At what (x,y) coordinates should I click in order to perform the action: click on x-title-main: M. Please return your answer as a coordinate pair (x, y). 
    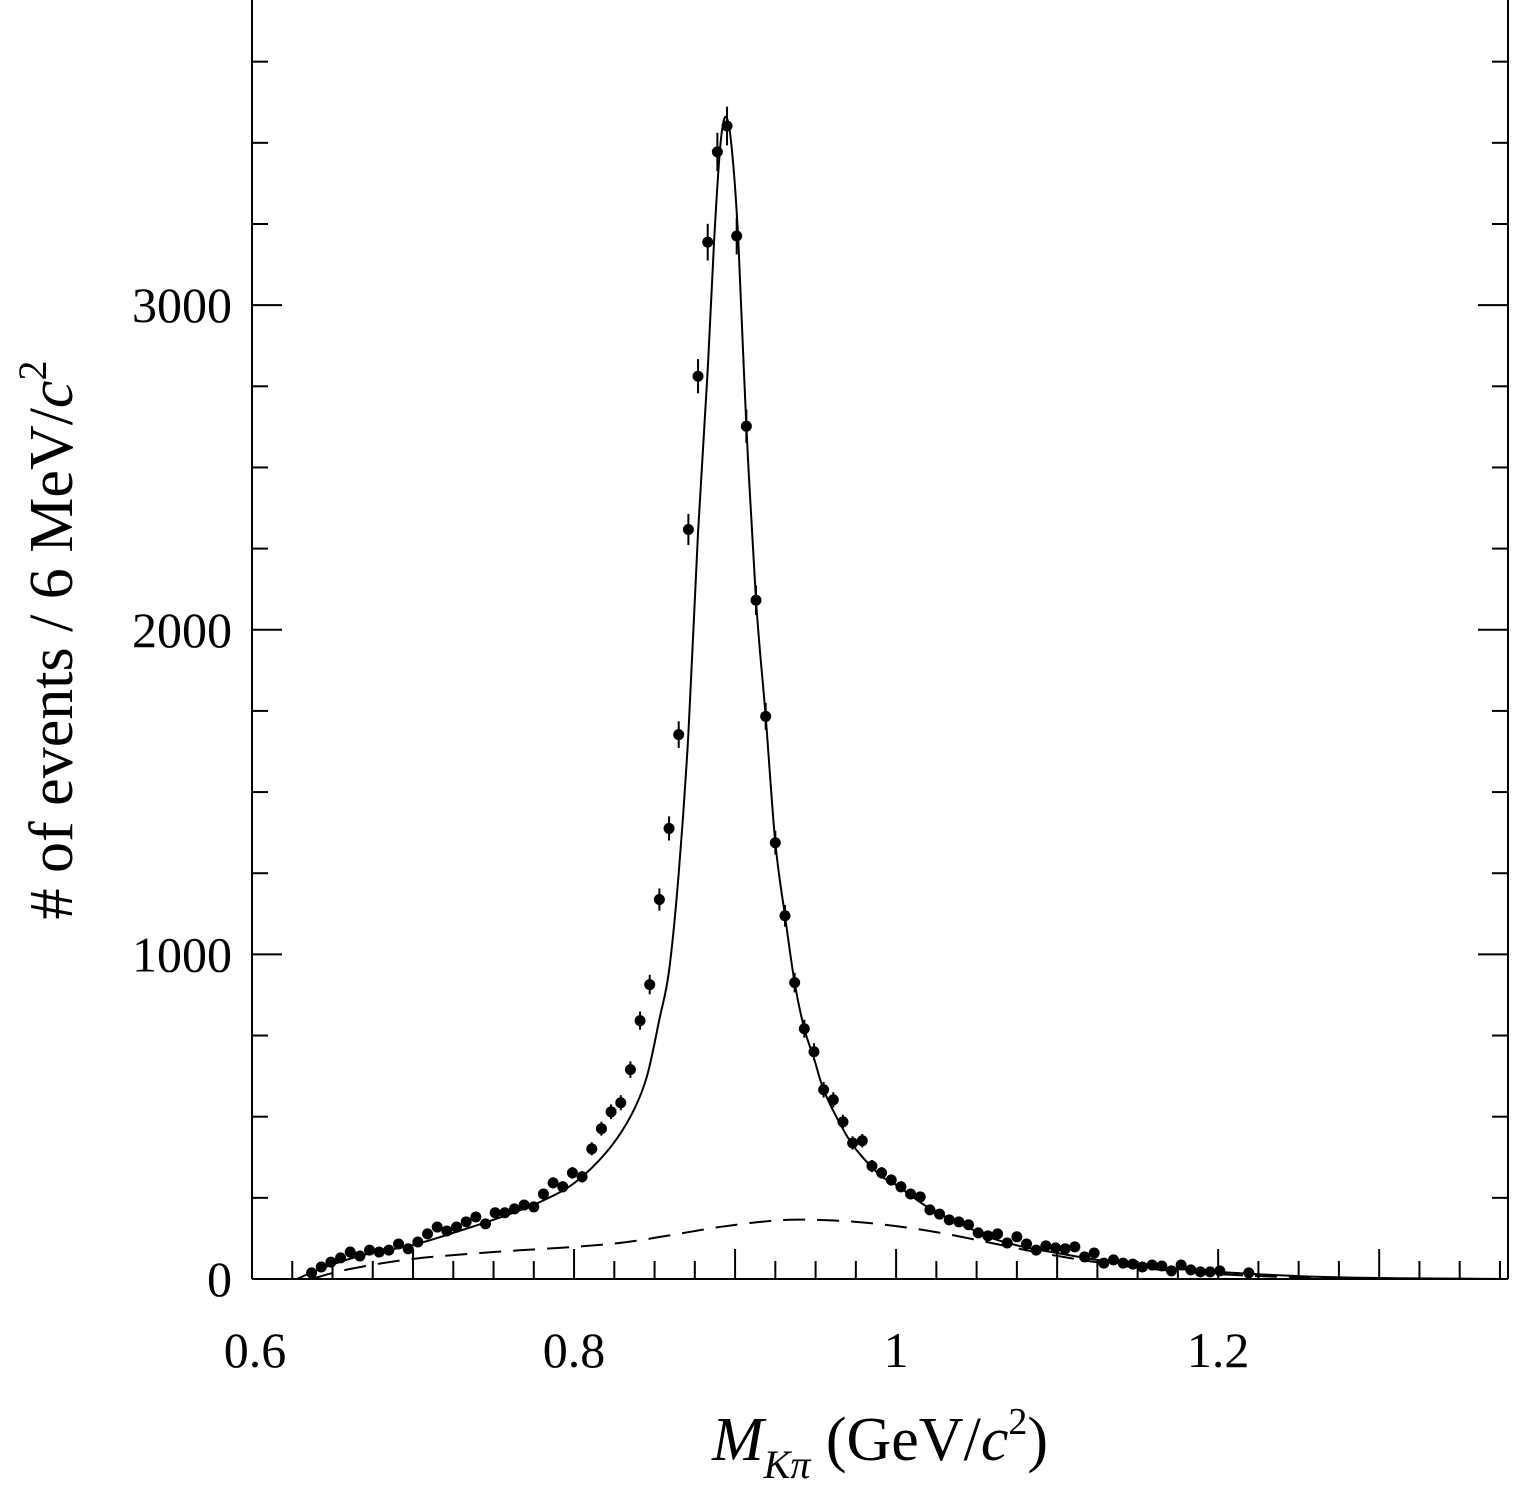
    Looking at the image, I should click on (739, 1440).